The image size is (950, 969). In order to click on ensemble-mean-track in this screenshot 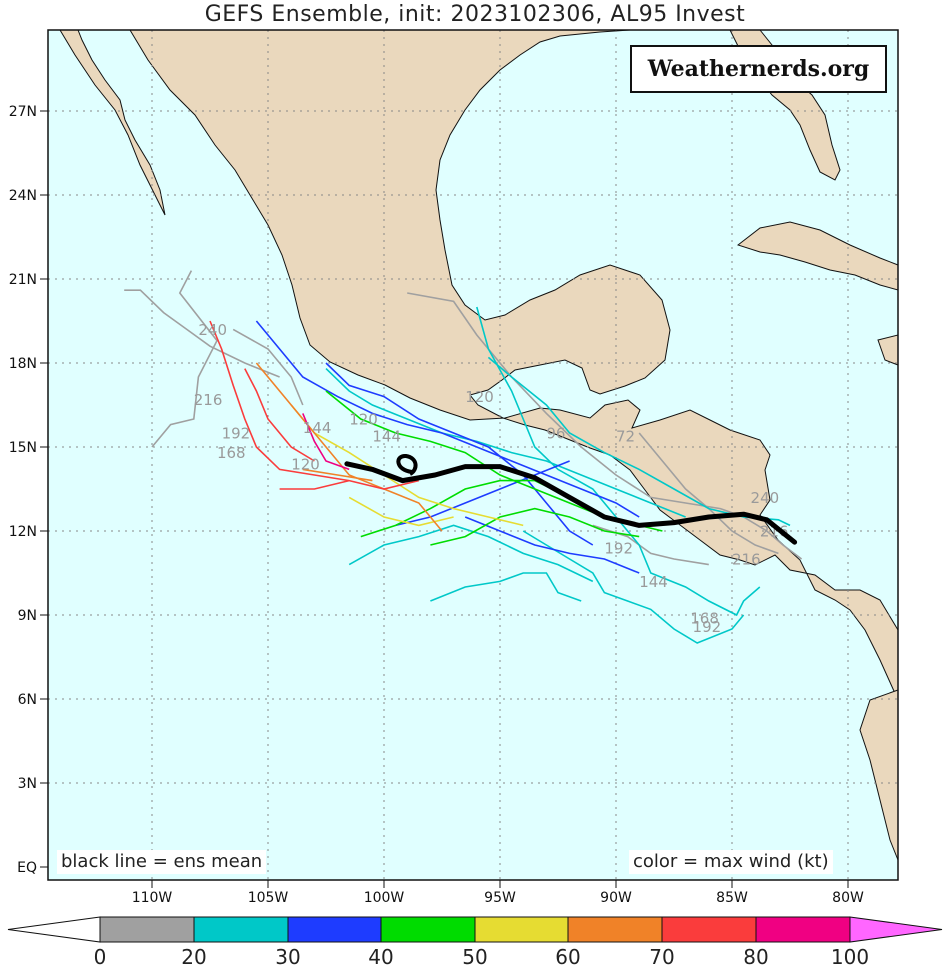, I will do `click(571, 503)`.